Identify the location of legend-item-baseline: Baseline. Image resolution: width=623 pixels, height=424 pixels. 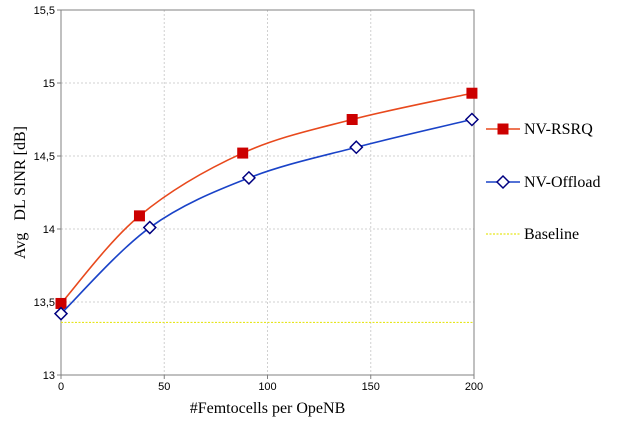
(532, 234).